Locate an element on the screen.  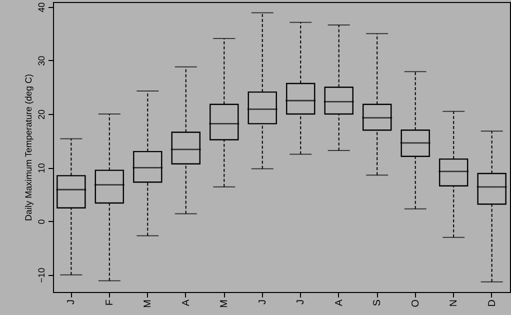
x-tick-label: F is located at coordinates (110, 303).